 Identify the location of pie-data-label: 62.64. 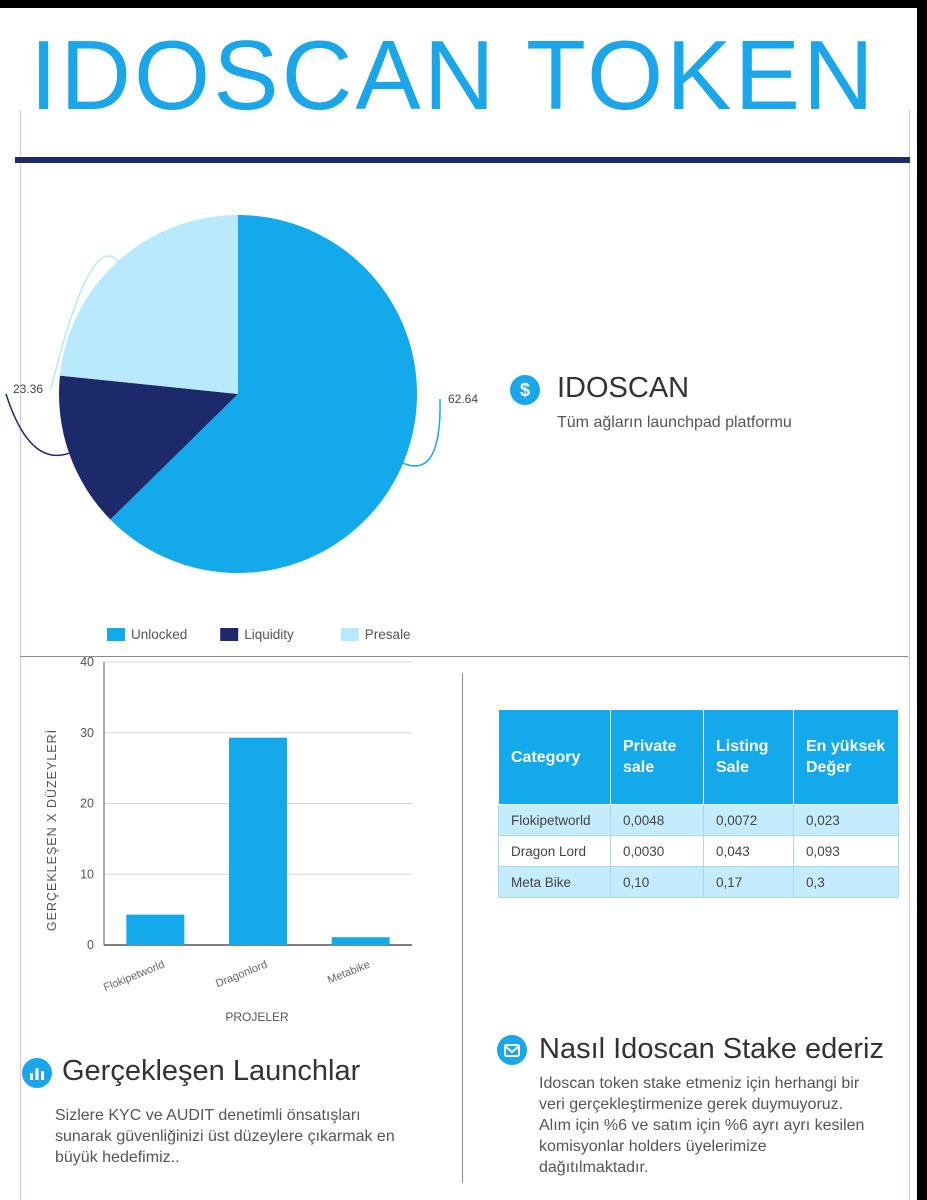
(463, 399).